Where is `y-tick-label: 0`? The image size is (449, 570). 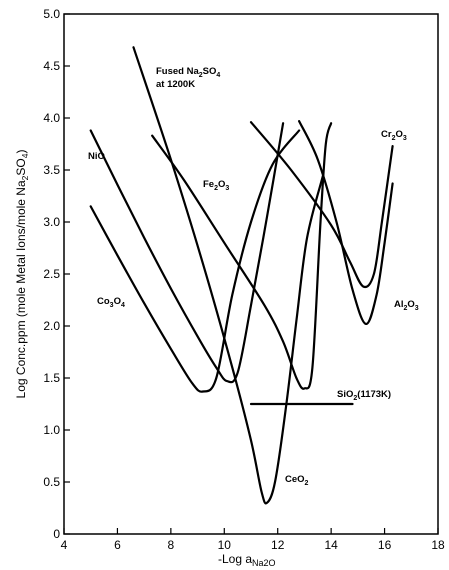 y-tick-label: 0 is located at coordinates (56, 534).